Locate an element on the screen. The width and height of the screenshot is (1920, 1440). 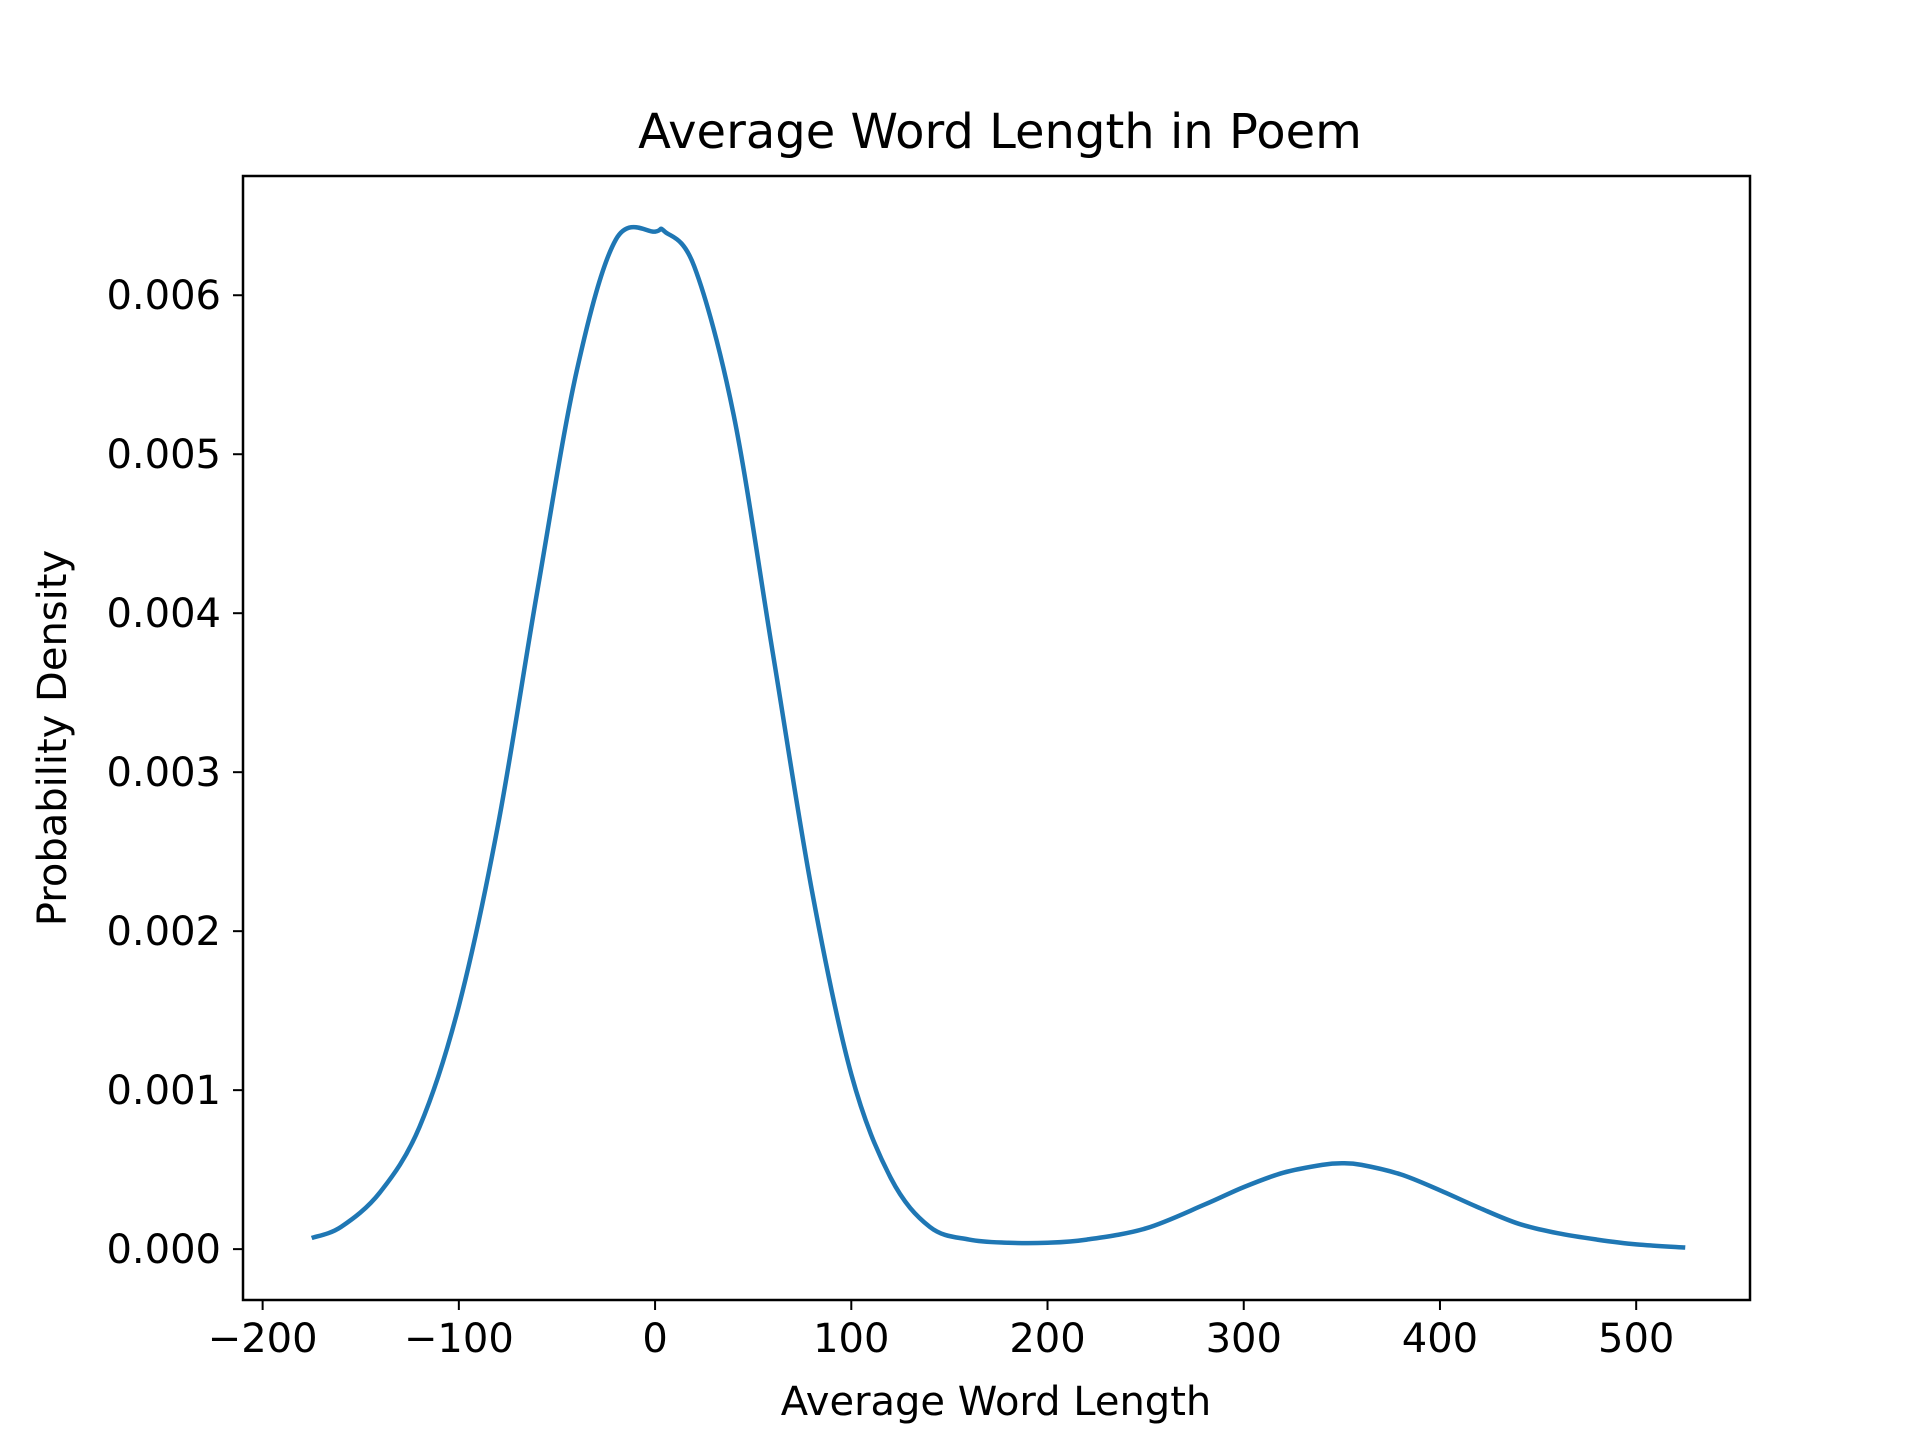
x-axis-ticks: −200 −100 0 100 200 300 400 500 is located at coordinates (941, 1331).